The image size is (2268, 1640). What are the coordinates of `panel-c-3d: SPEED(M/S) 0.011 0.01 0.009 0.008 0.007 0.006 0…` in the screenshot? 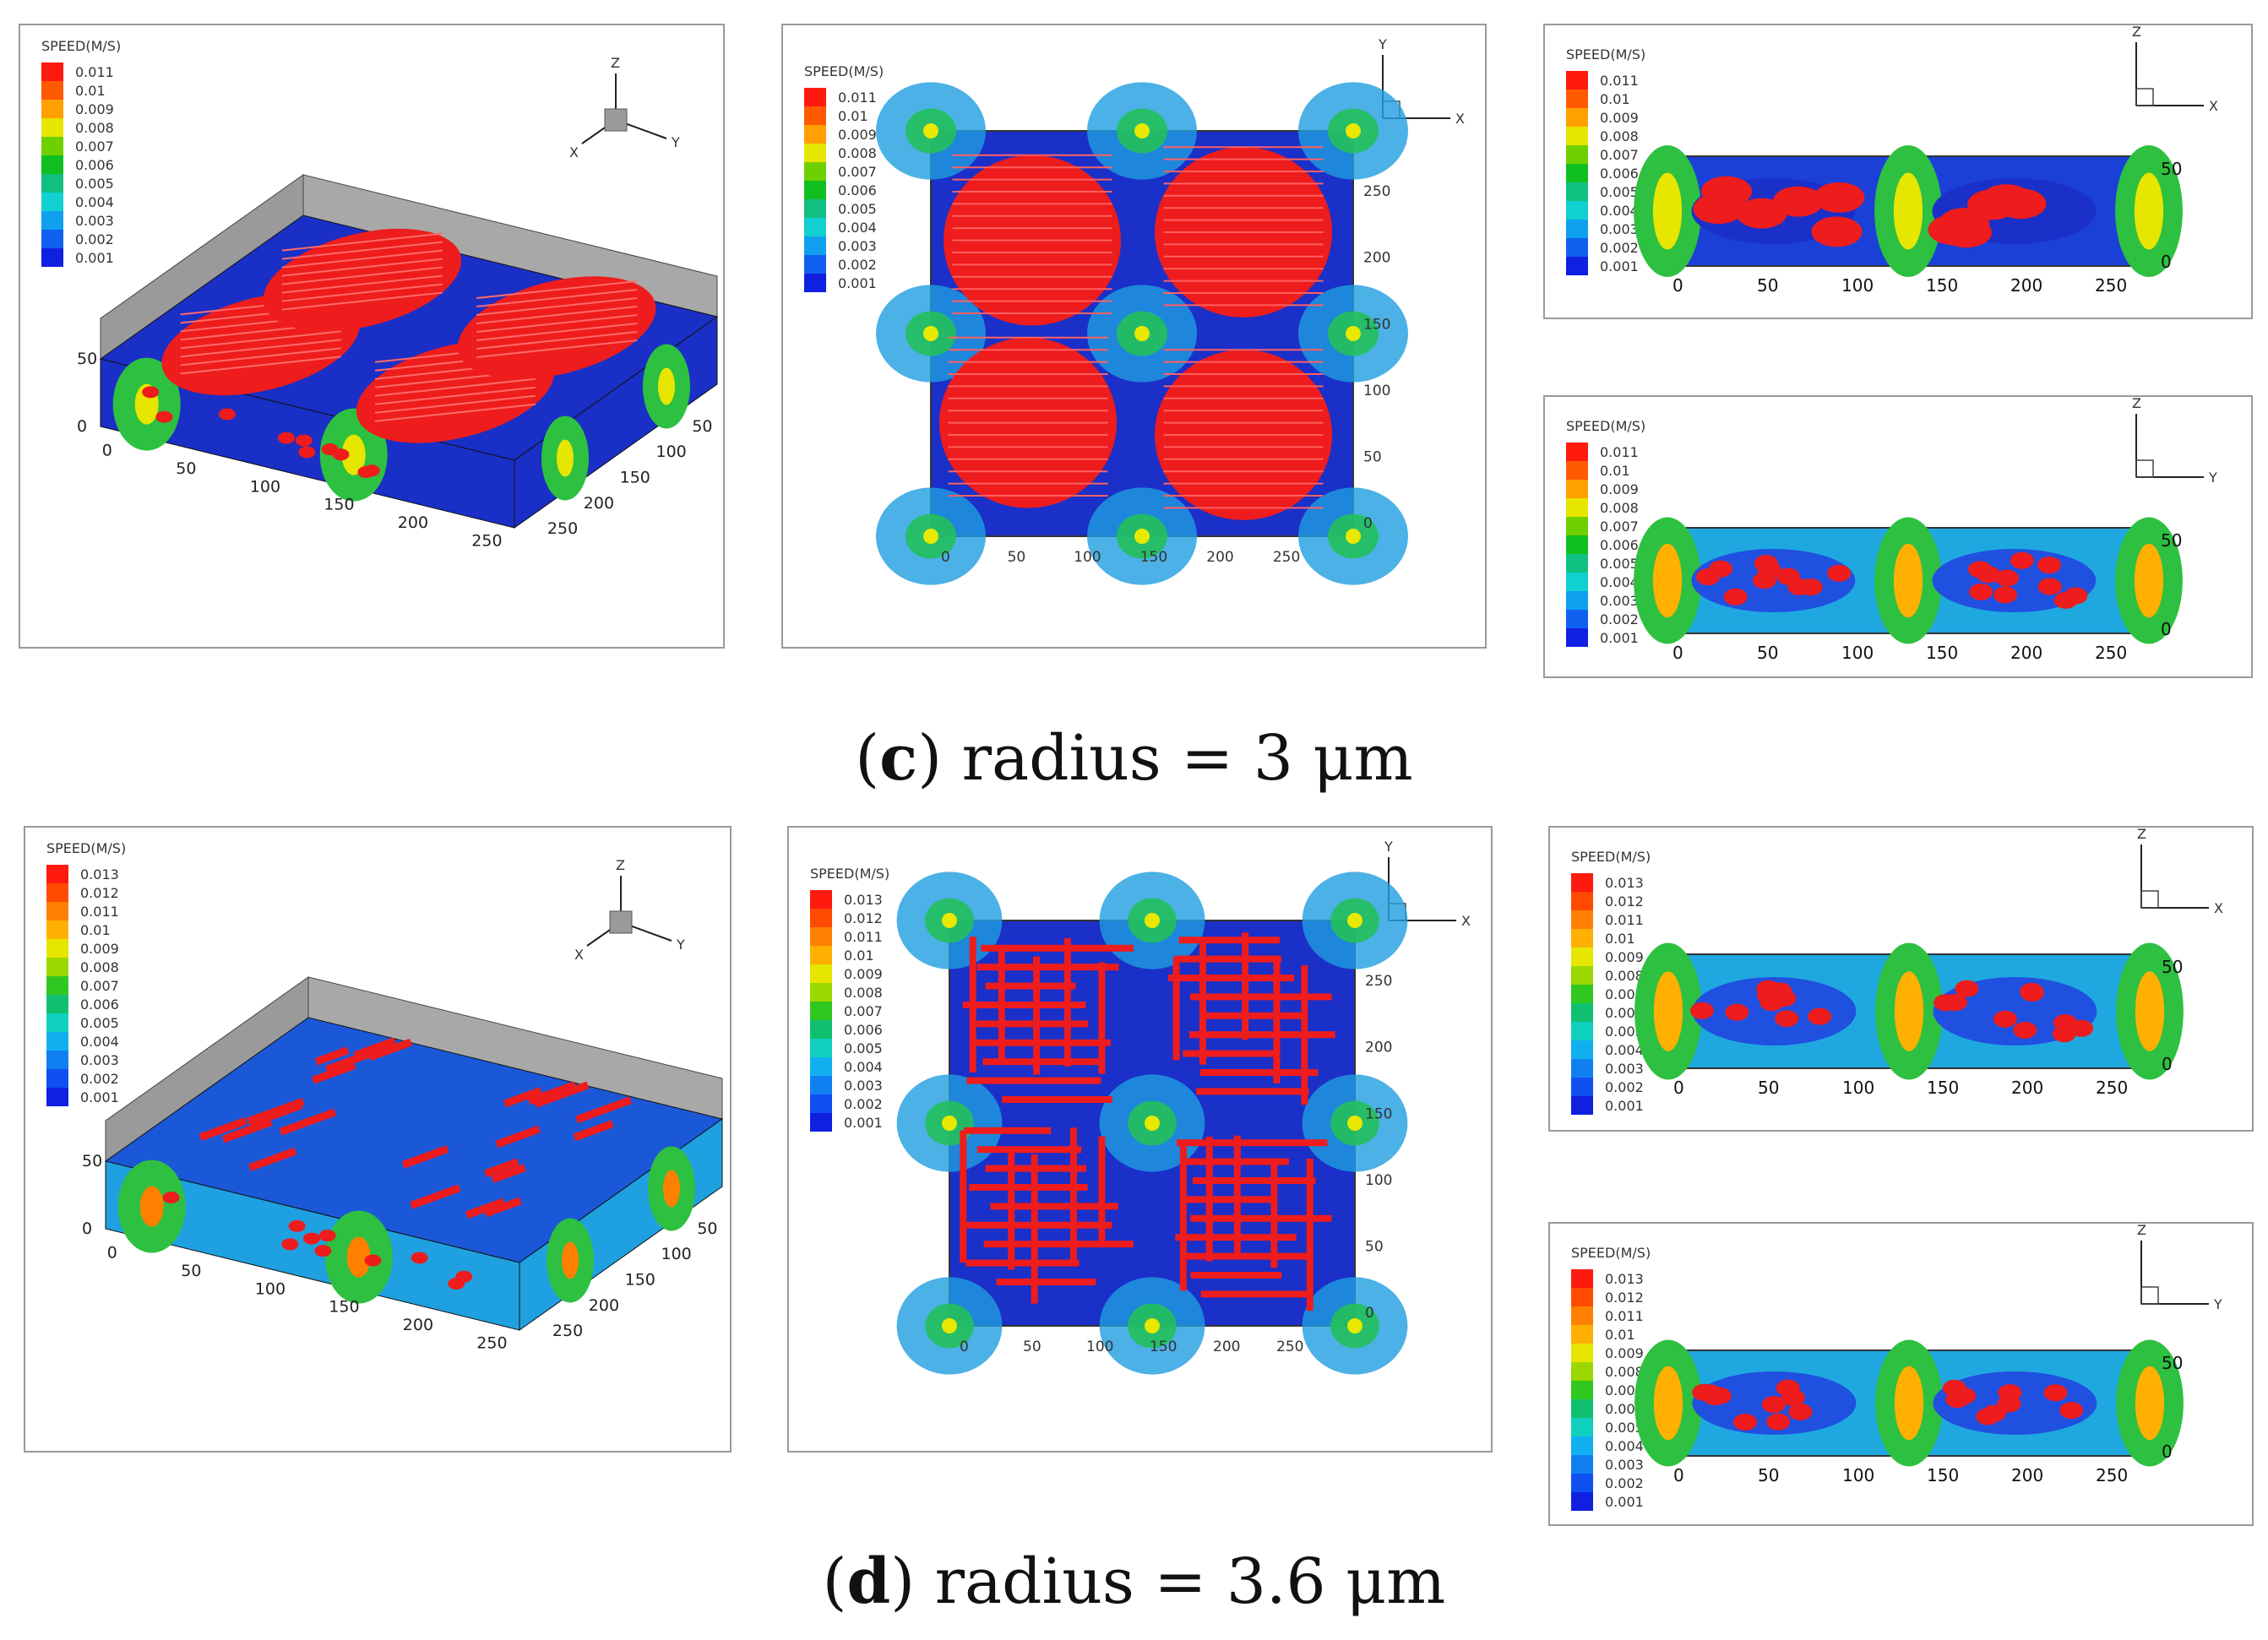 It's located at (372, 336).